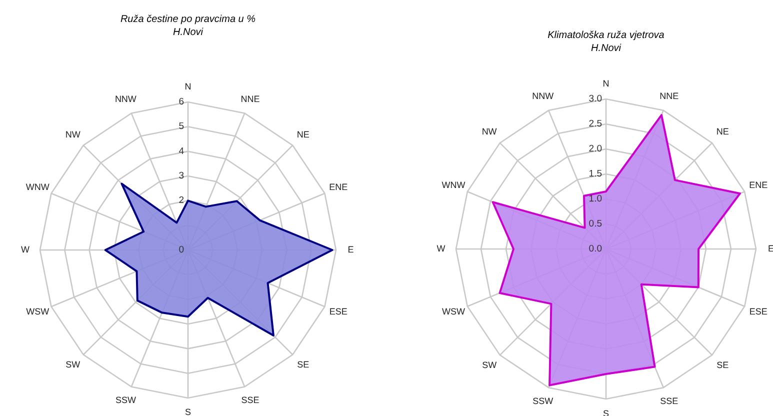  I want to click on y-tick-label: 3, so click(181, 176).